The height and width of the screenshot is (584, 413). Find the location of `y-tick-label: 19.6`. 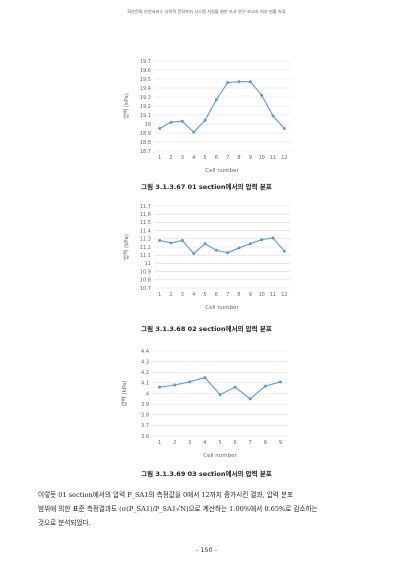

y-tick-label: 19.6 is located at coordinates (145, 71).